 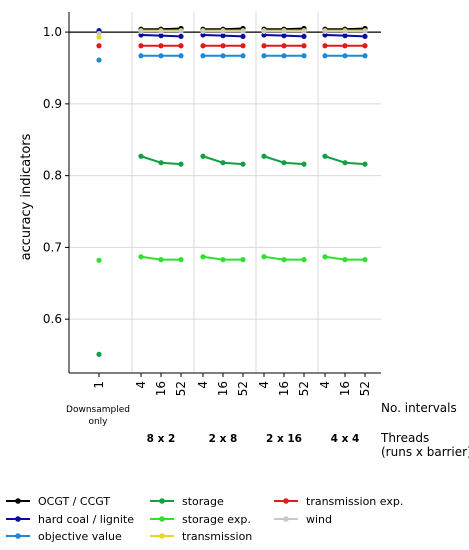 What do you see at coordinates (26, 196) in the screenshot?
I see `y-axis-title: accuracy indicators` at bounding box center [26, 196].